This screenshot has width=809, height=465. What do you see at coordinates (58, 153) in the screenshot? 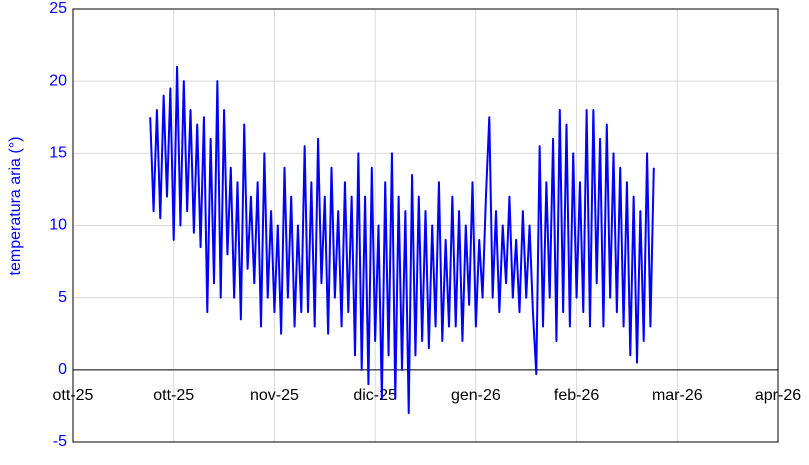
I see `y-tick-label: 15` at bounding box center [58, 153].